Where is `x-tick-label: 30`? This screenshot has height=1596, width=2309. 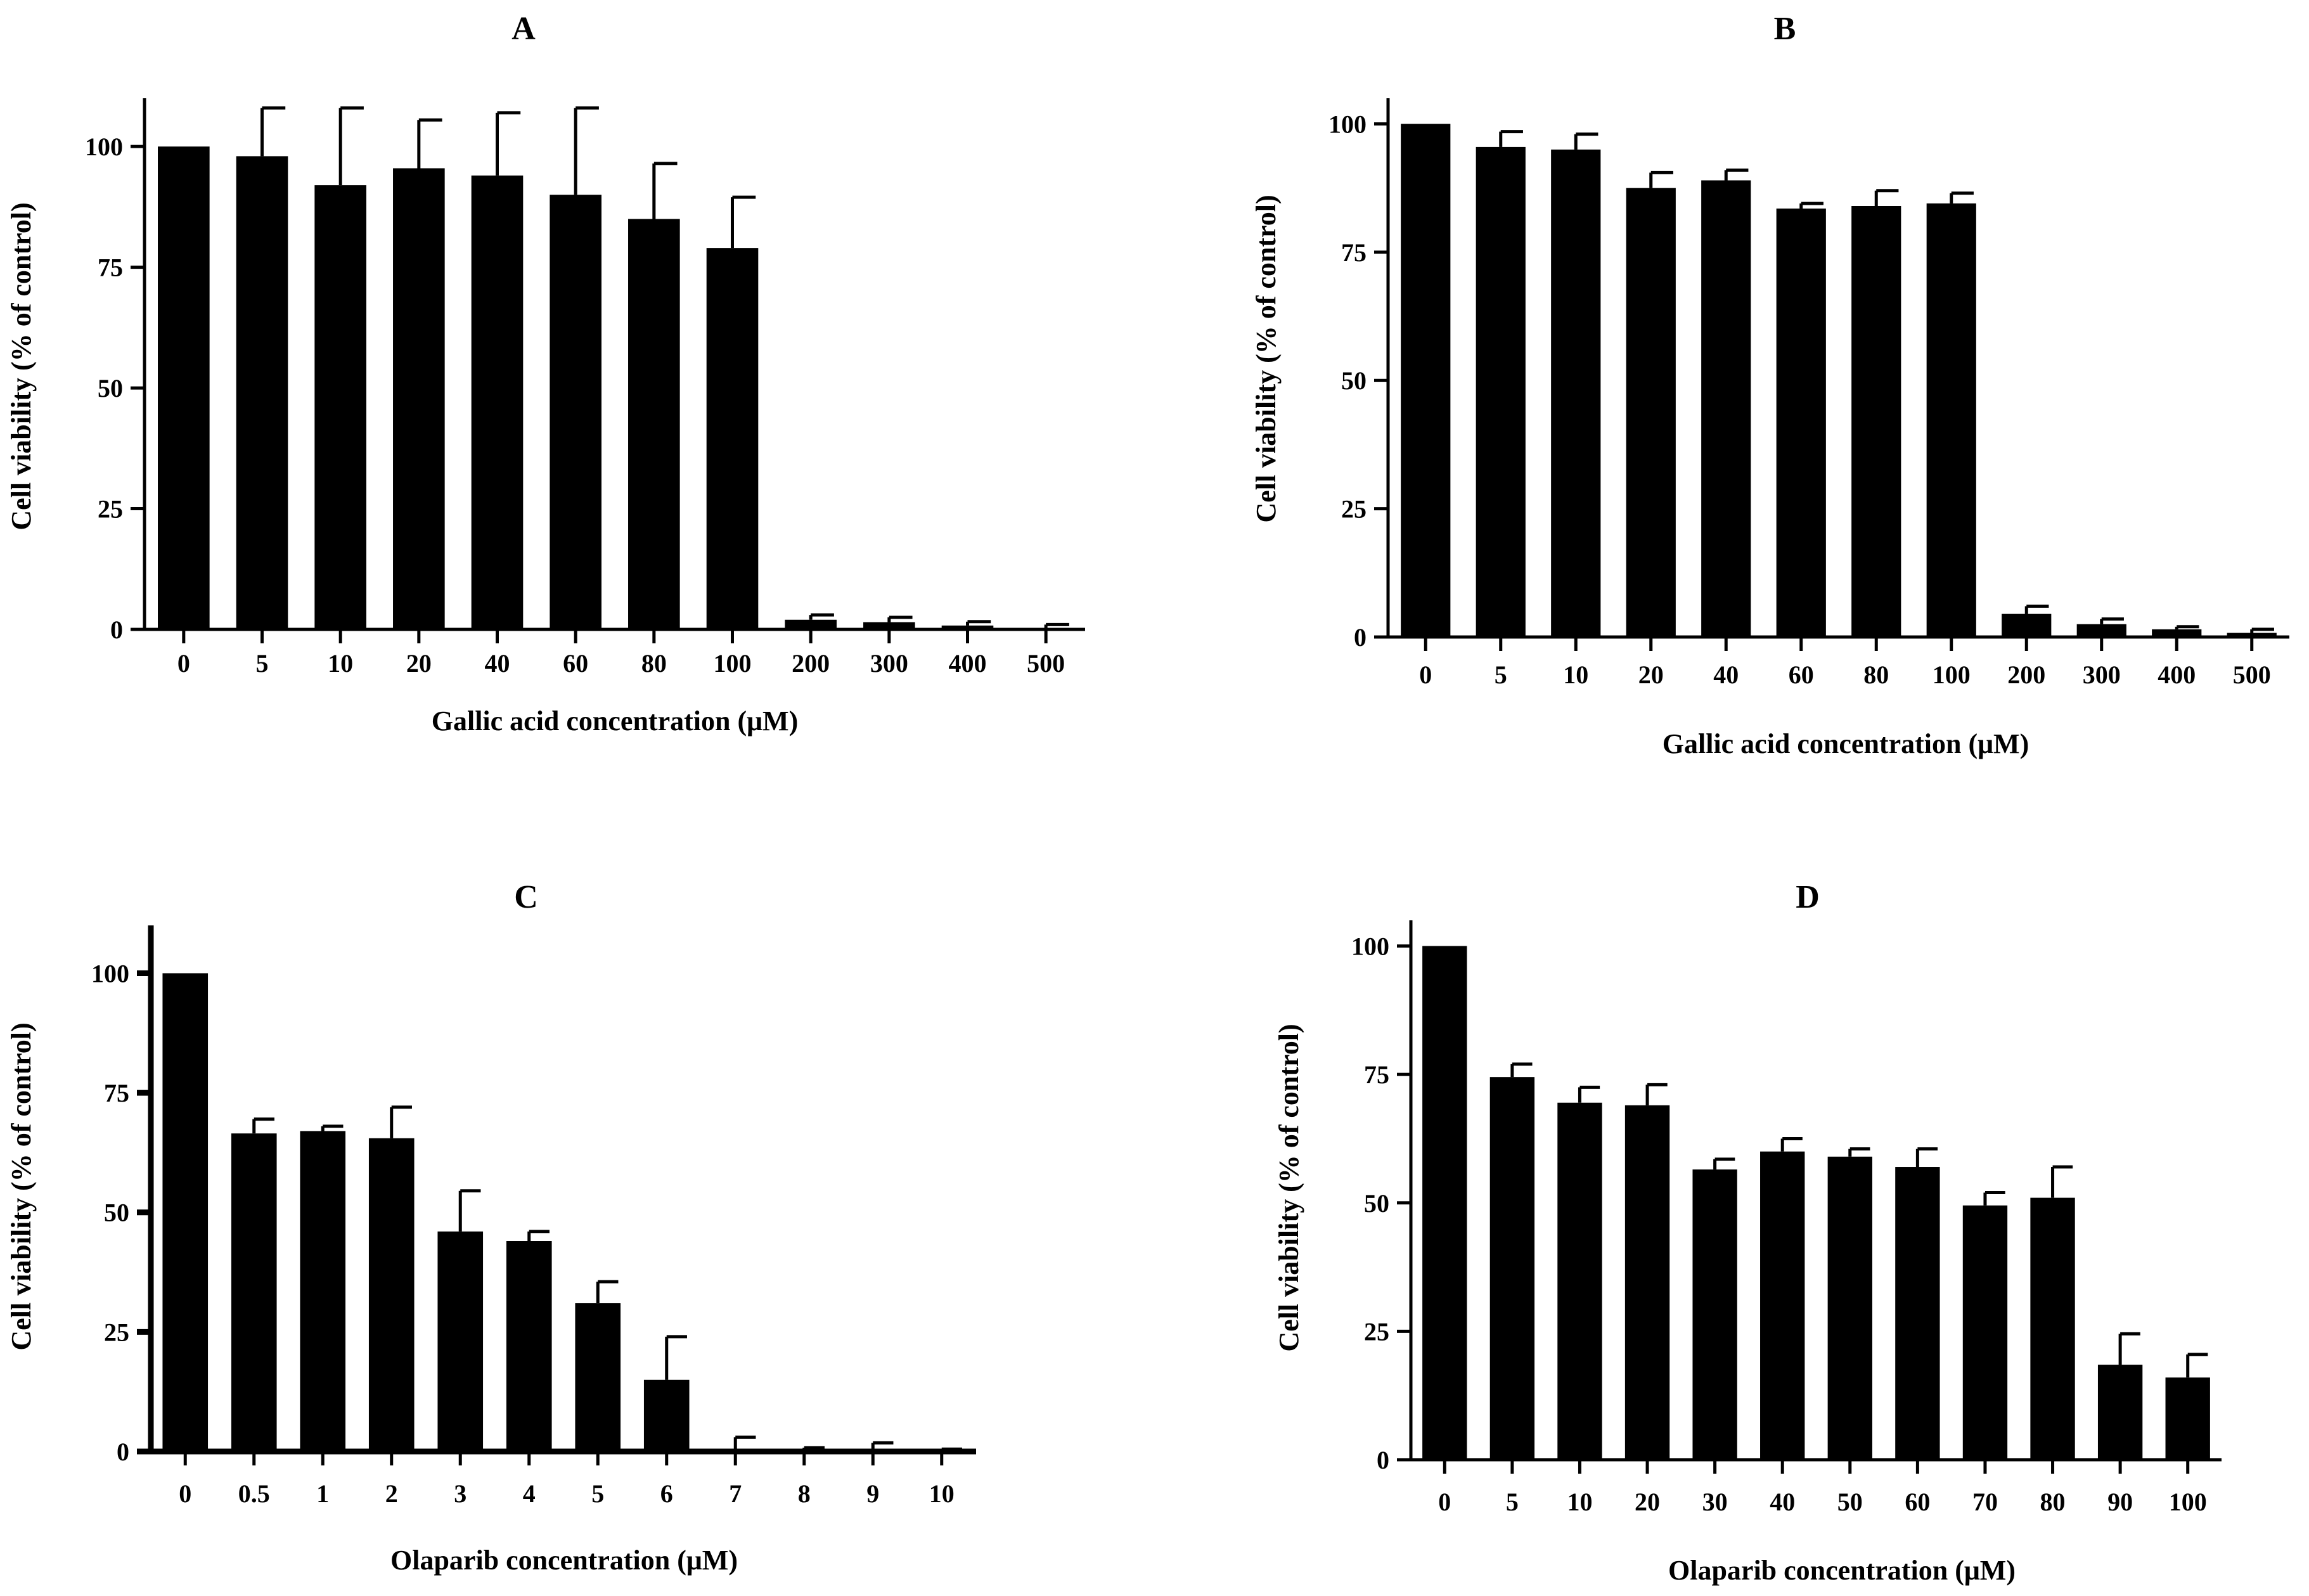
x-tick-label: 30 is located at coordinates (1715, 1502).